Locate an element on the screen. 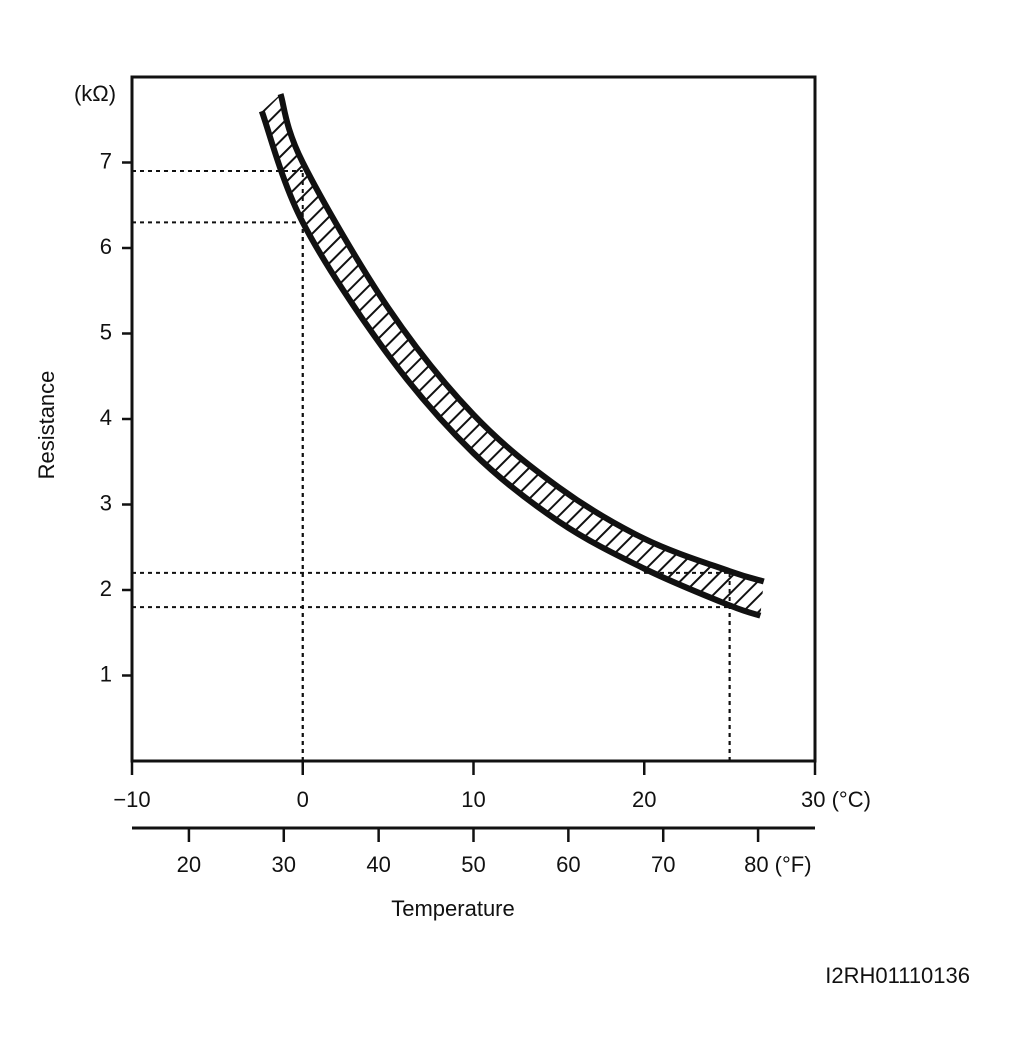  y-tick-label: 2 is located at coordinates (106, 588).